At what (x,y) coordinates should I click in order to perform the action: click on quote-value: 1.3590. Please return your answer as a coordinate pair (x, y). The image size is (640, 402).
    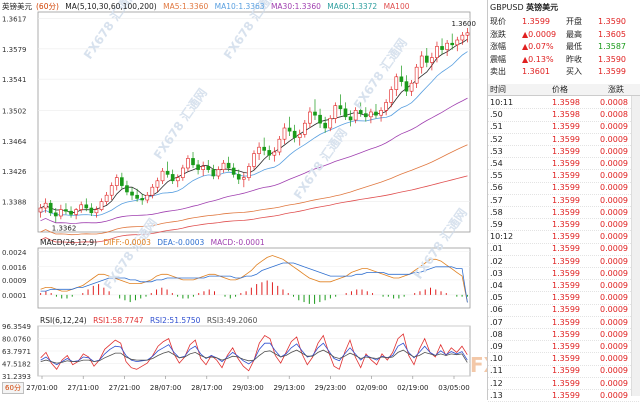
    Looking at the image, I should click on (612, 59).